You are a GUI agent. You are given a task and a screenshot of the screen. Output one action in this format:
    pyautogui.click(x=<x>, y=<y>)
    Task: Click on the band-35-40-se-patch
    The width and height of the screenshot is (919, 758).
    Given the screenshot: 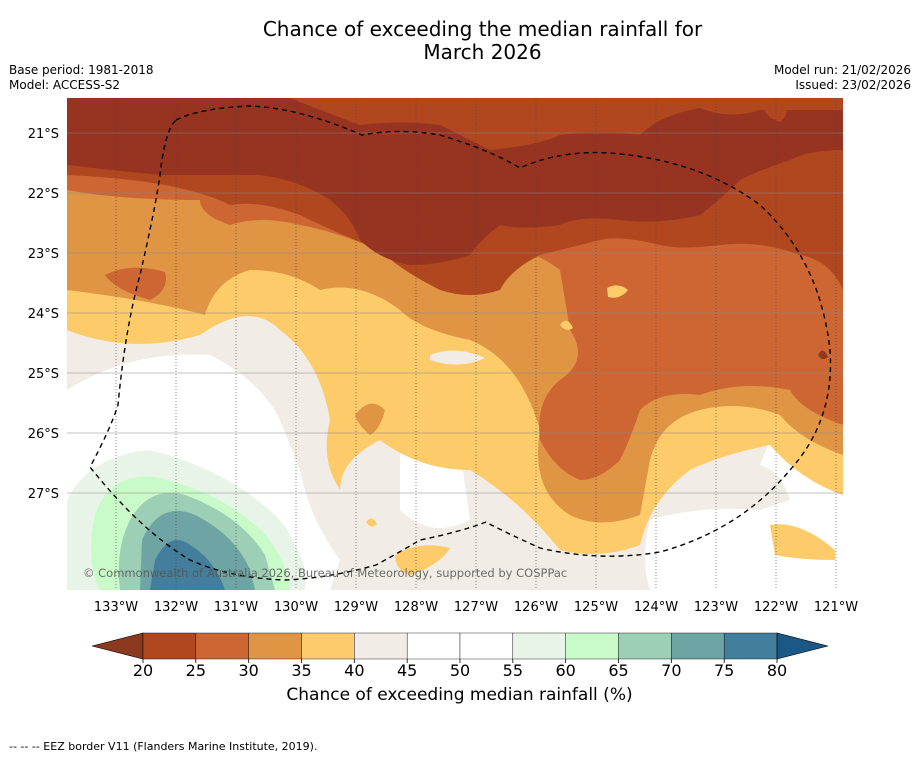 What is the action you would take?
    pyautogui.click(x=802, y=542)
    